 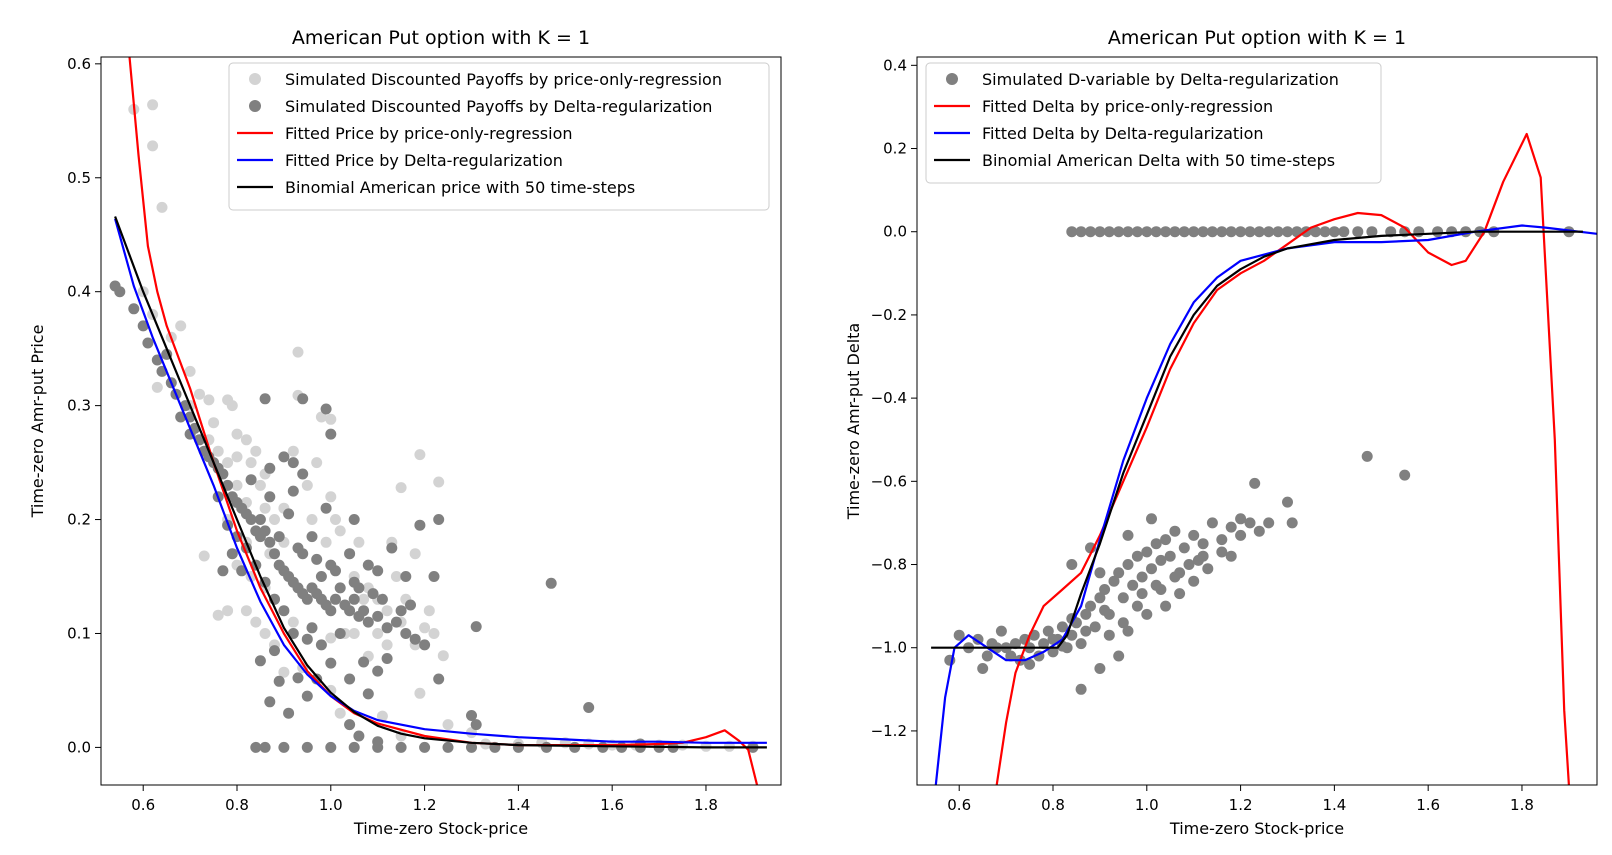 I want to click on x-tick-label: 1.2, so click(x=1241, y=805).